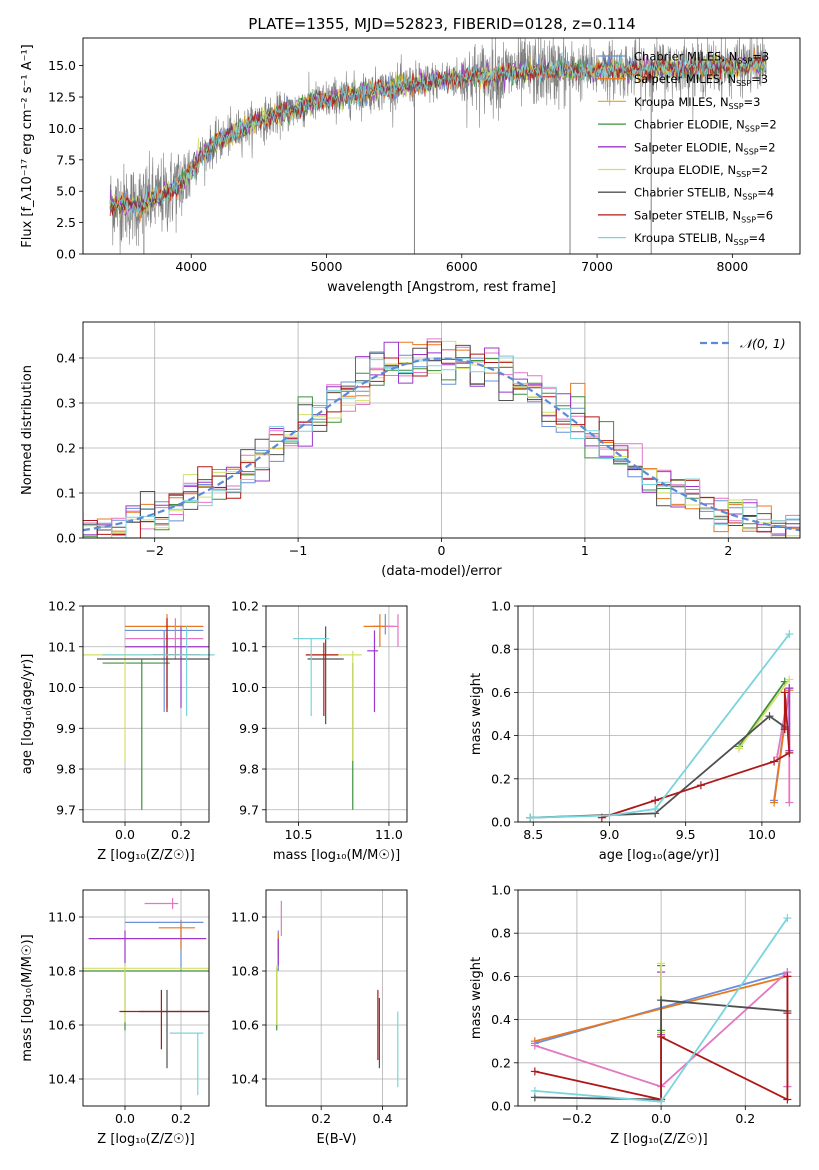 Image resolution: width=819 pixels, height=1170 pixels. I want to click on x-tick-label: 9.5, so click(686, 834).